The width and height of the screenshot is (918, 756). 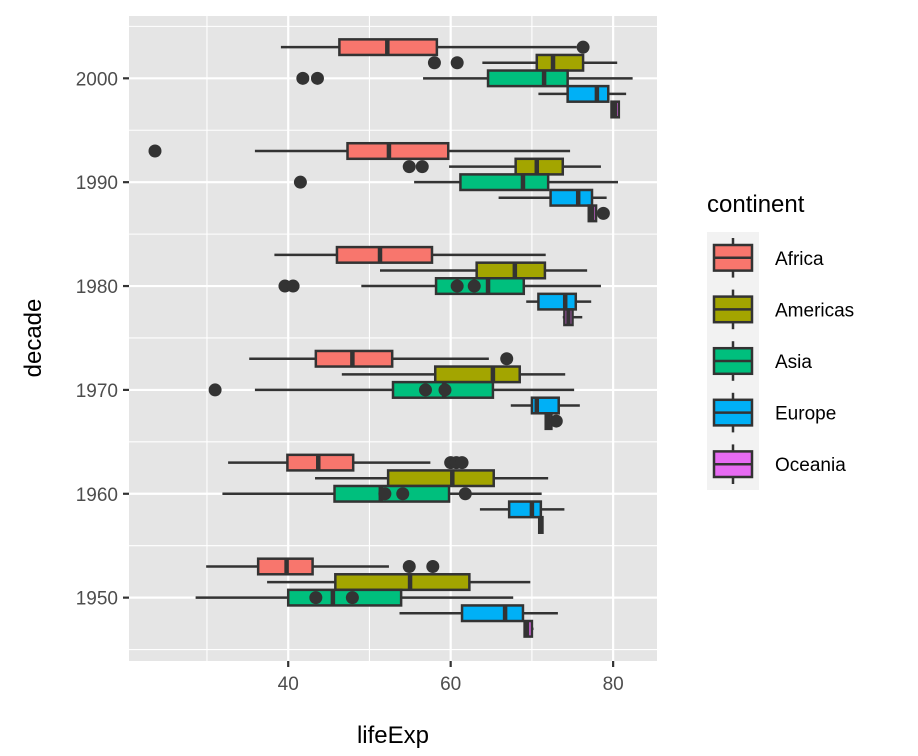 I want to click on box-africa-1970, so click(x=381, y=358).